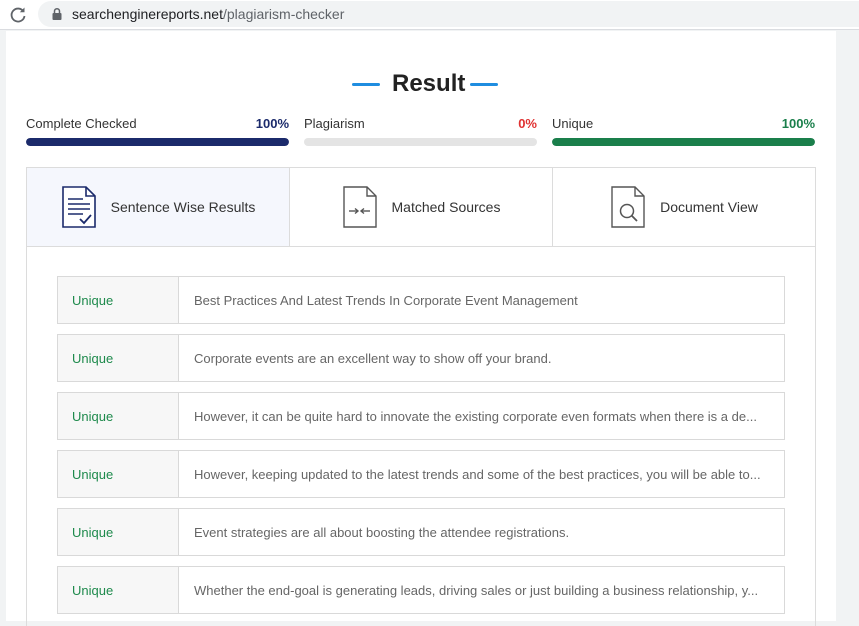 The width and height of the screenshot is (859, 626). Describe the element at coordinates (18, 15) in the screenshot. I see `reload-icon` at that location.